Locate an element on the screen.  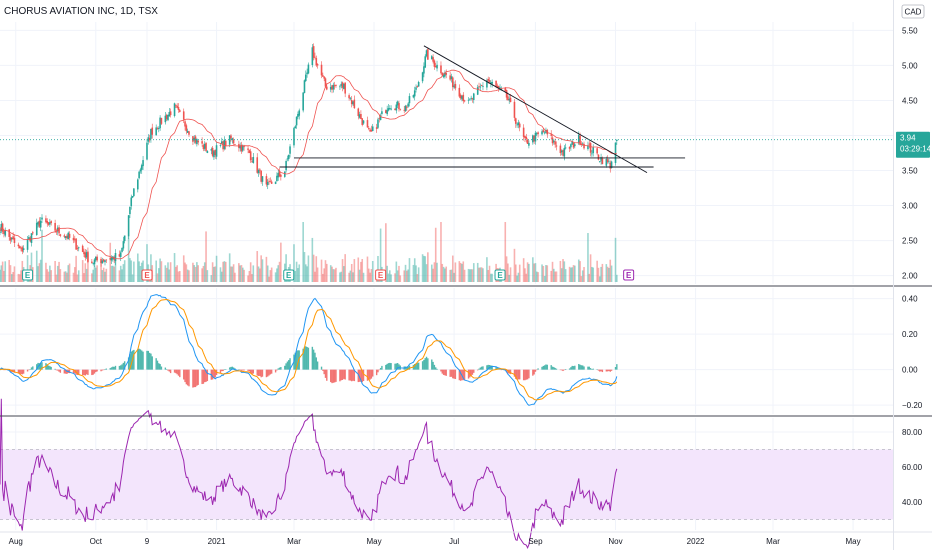
trendlines is located at coordinates (482, 109).